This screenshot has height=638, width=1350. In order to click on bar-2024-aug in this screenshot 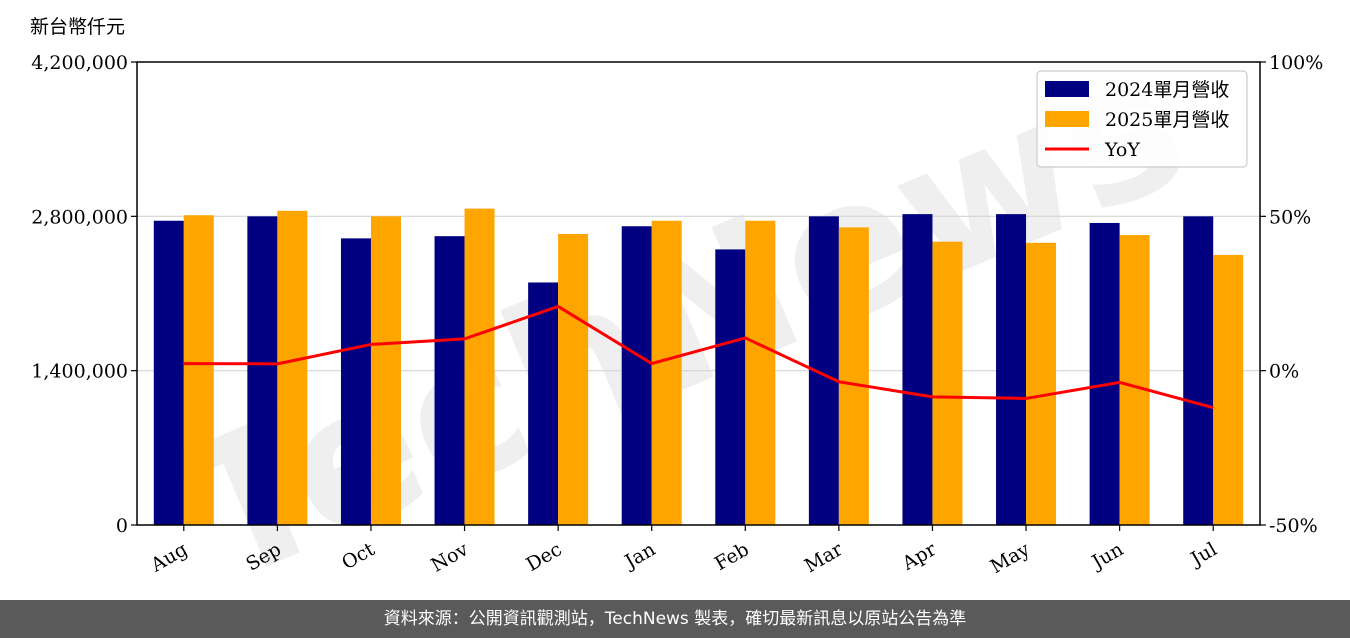, I will do `click(168, 372)`.